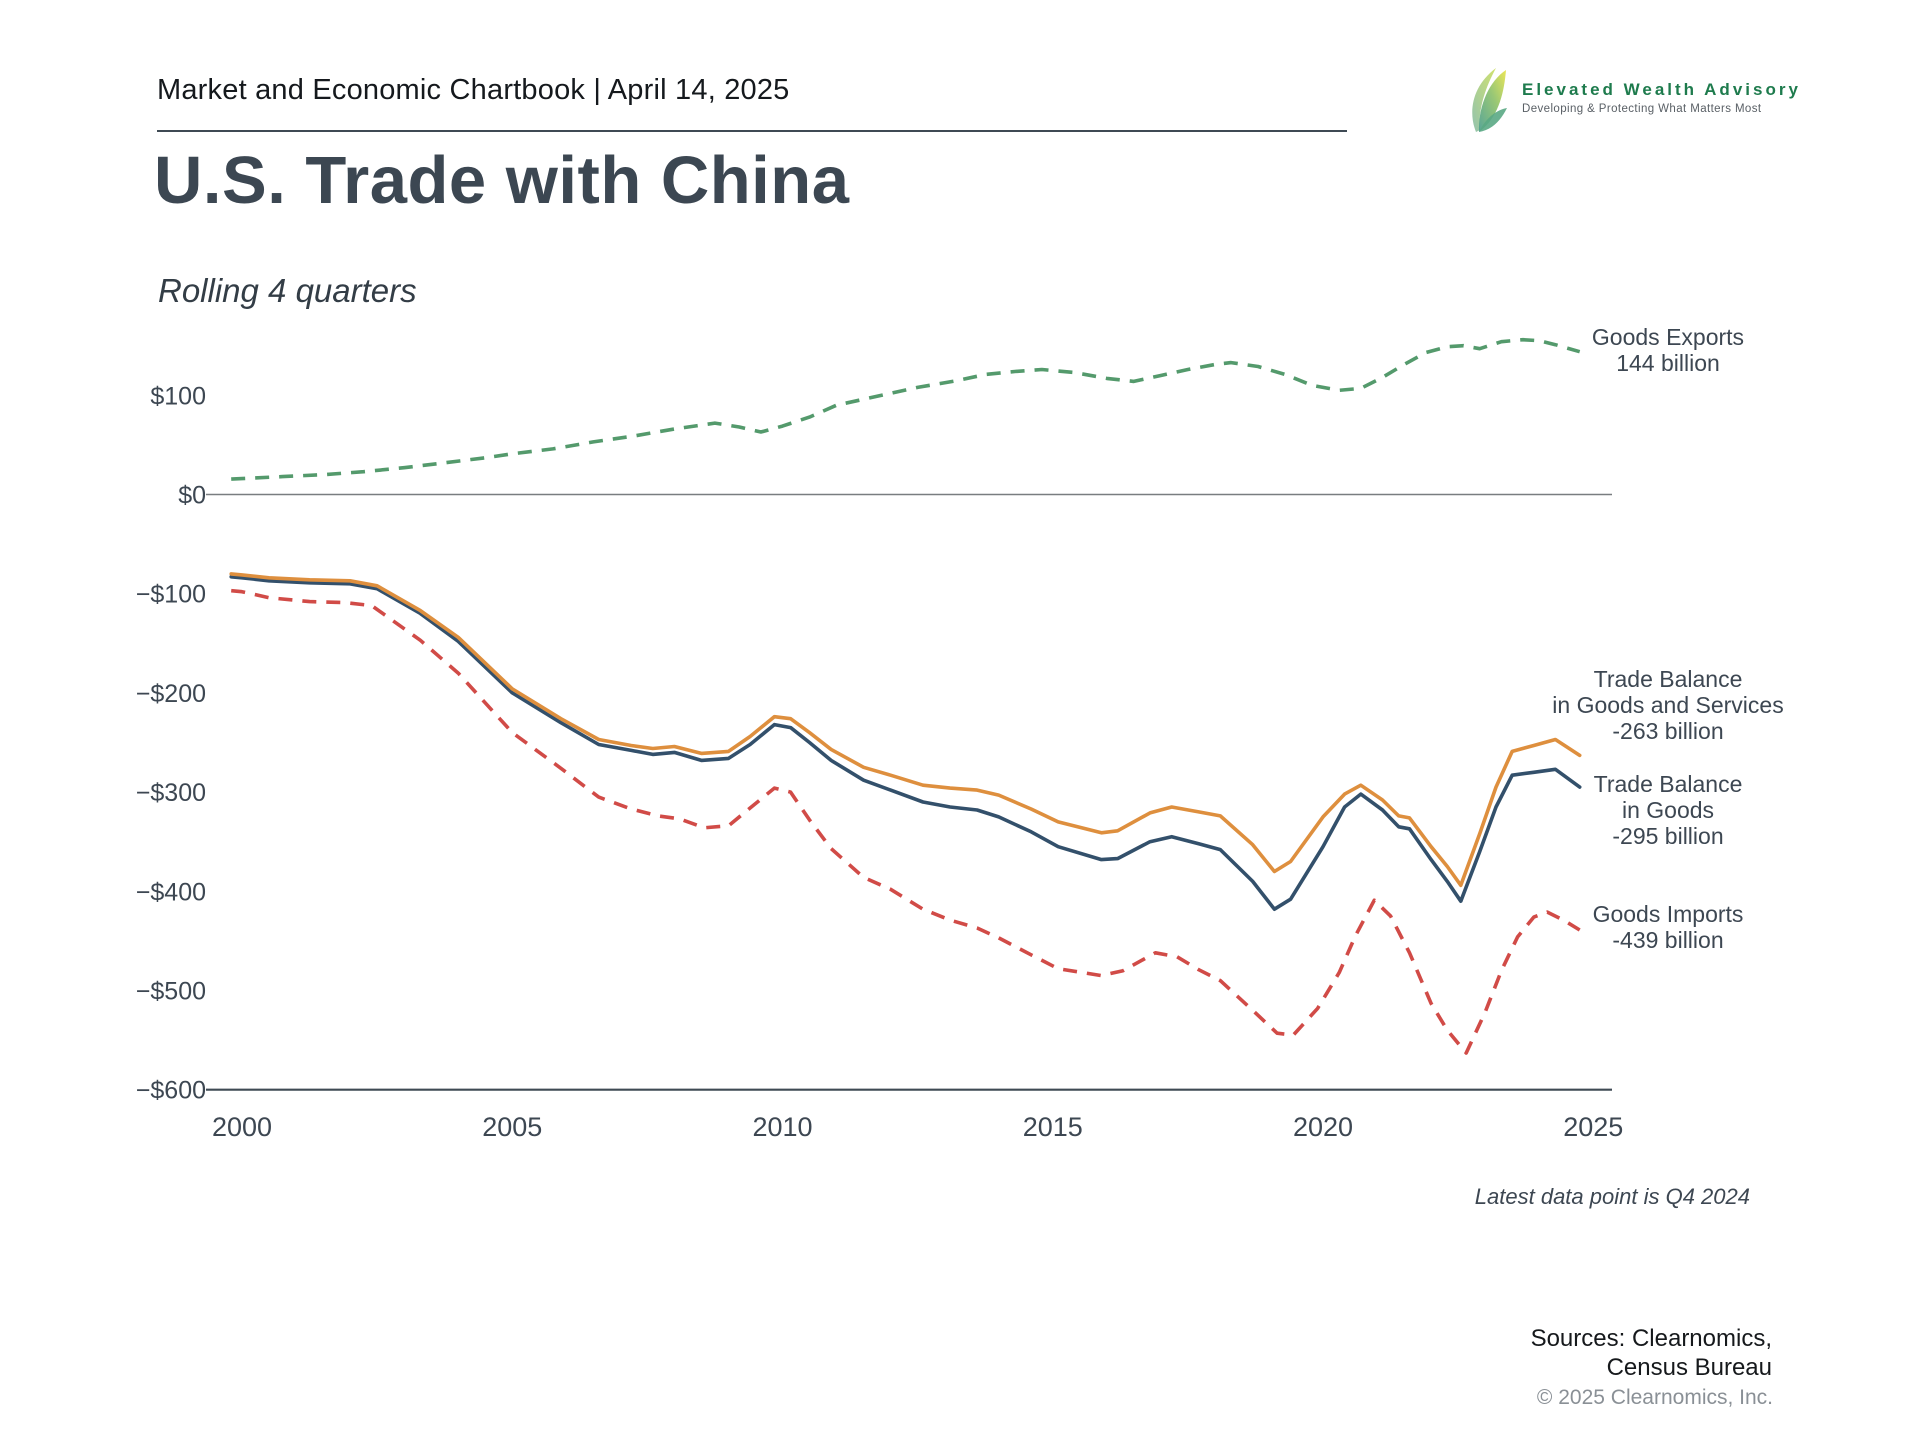 Image resolution: width=1920 pixels, height=1440 pixels. I want to click on legend-goods-imports: Goods Imports -439 billion, so click(1668, 927).